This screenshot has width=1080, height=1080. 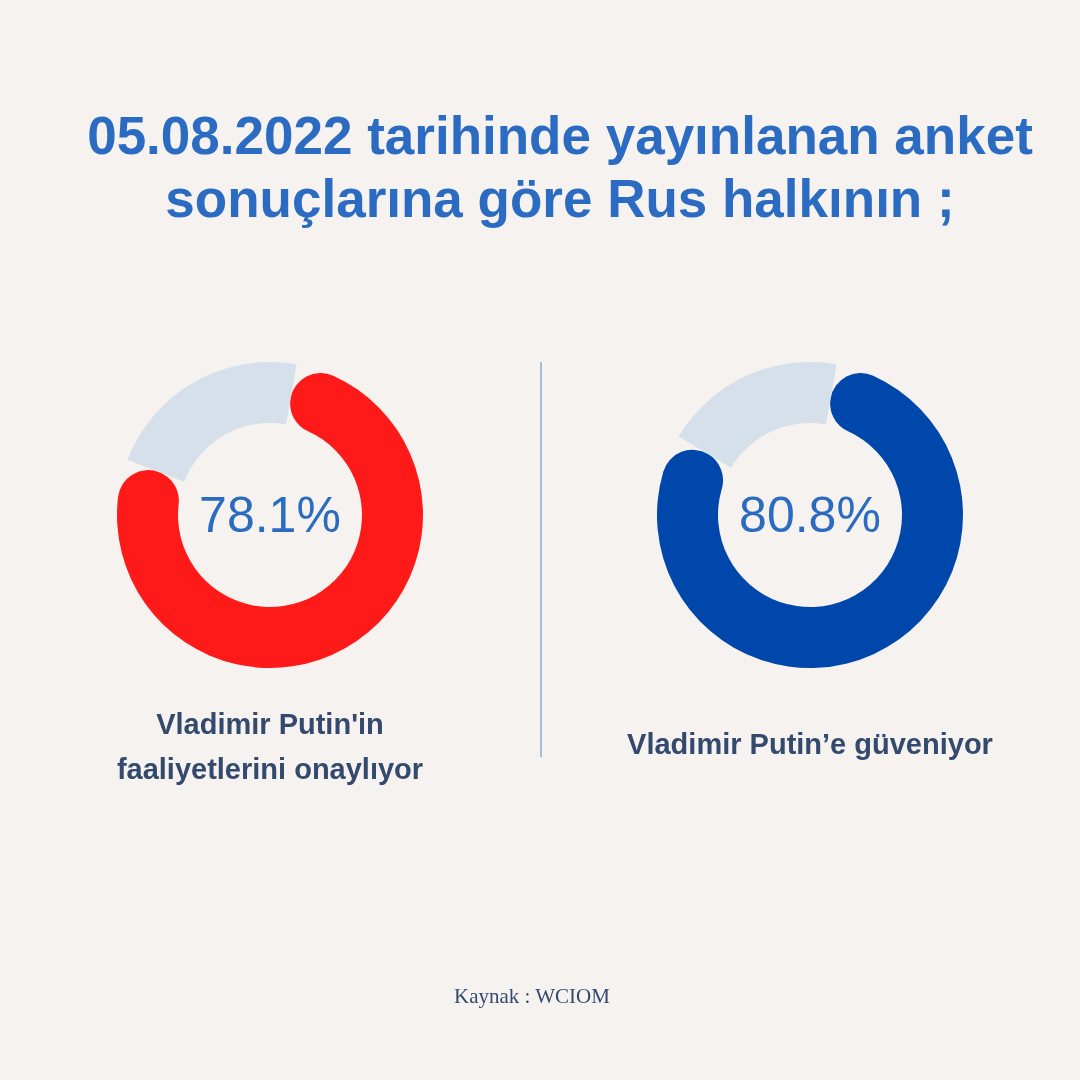 I want to click on data-label: 80.8%, so click(x=810, y=515).